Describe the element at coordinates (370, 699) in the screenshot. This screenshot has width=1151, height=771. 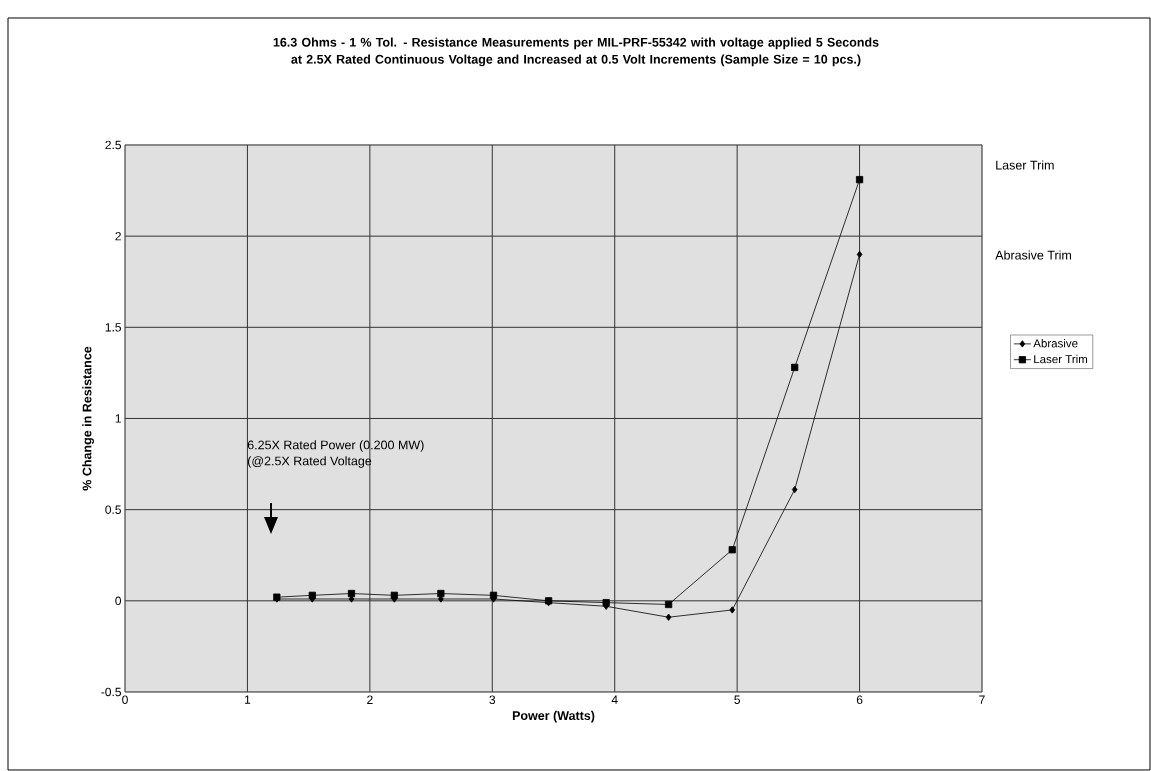
I see `x-tick-label: 2` at that location.